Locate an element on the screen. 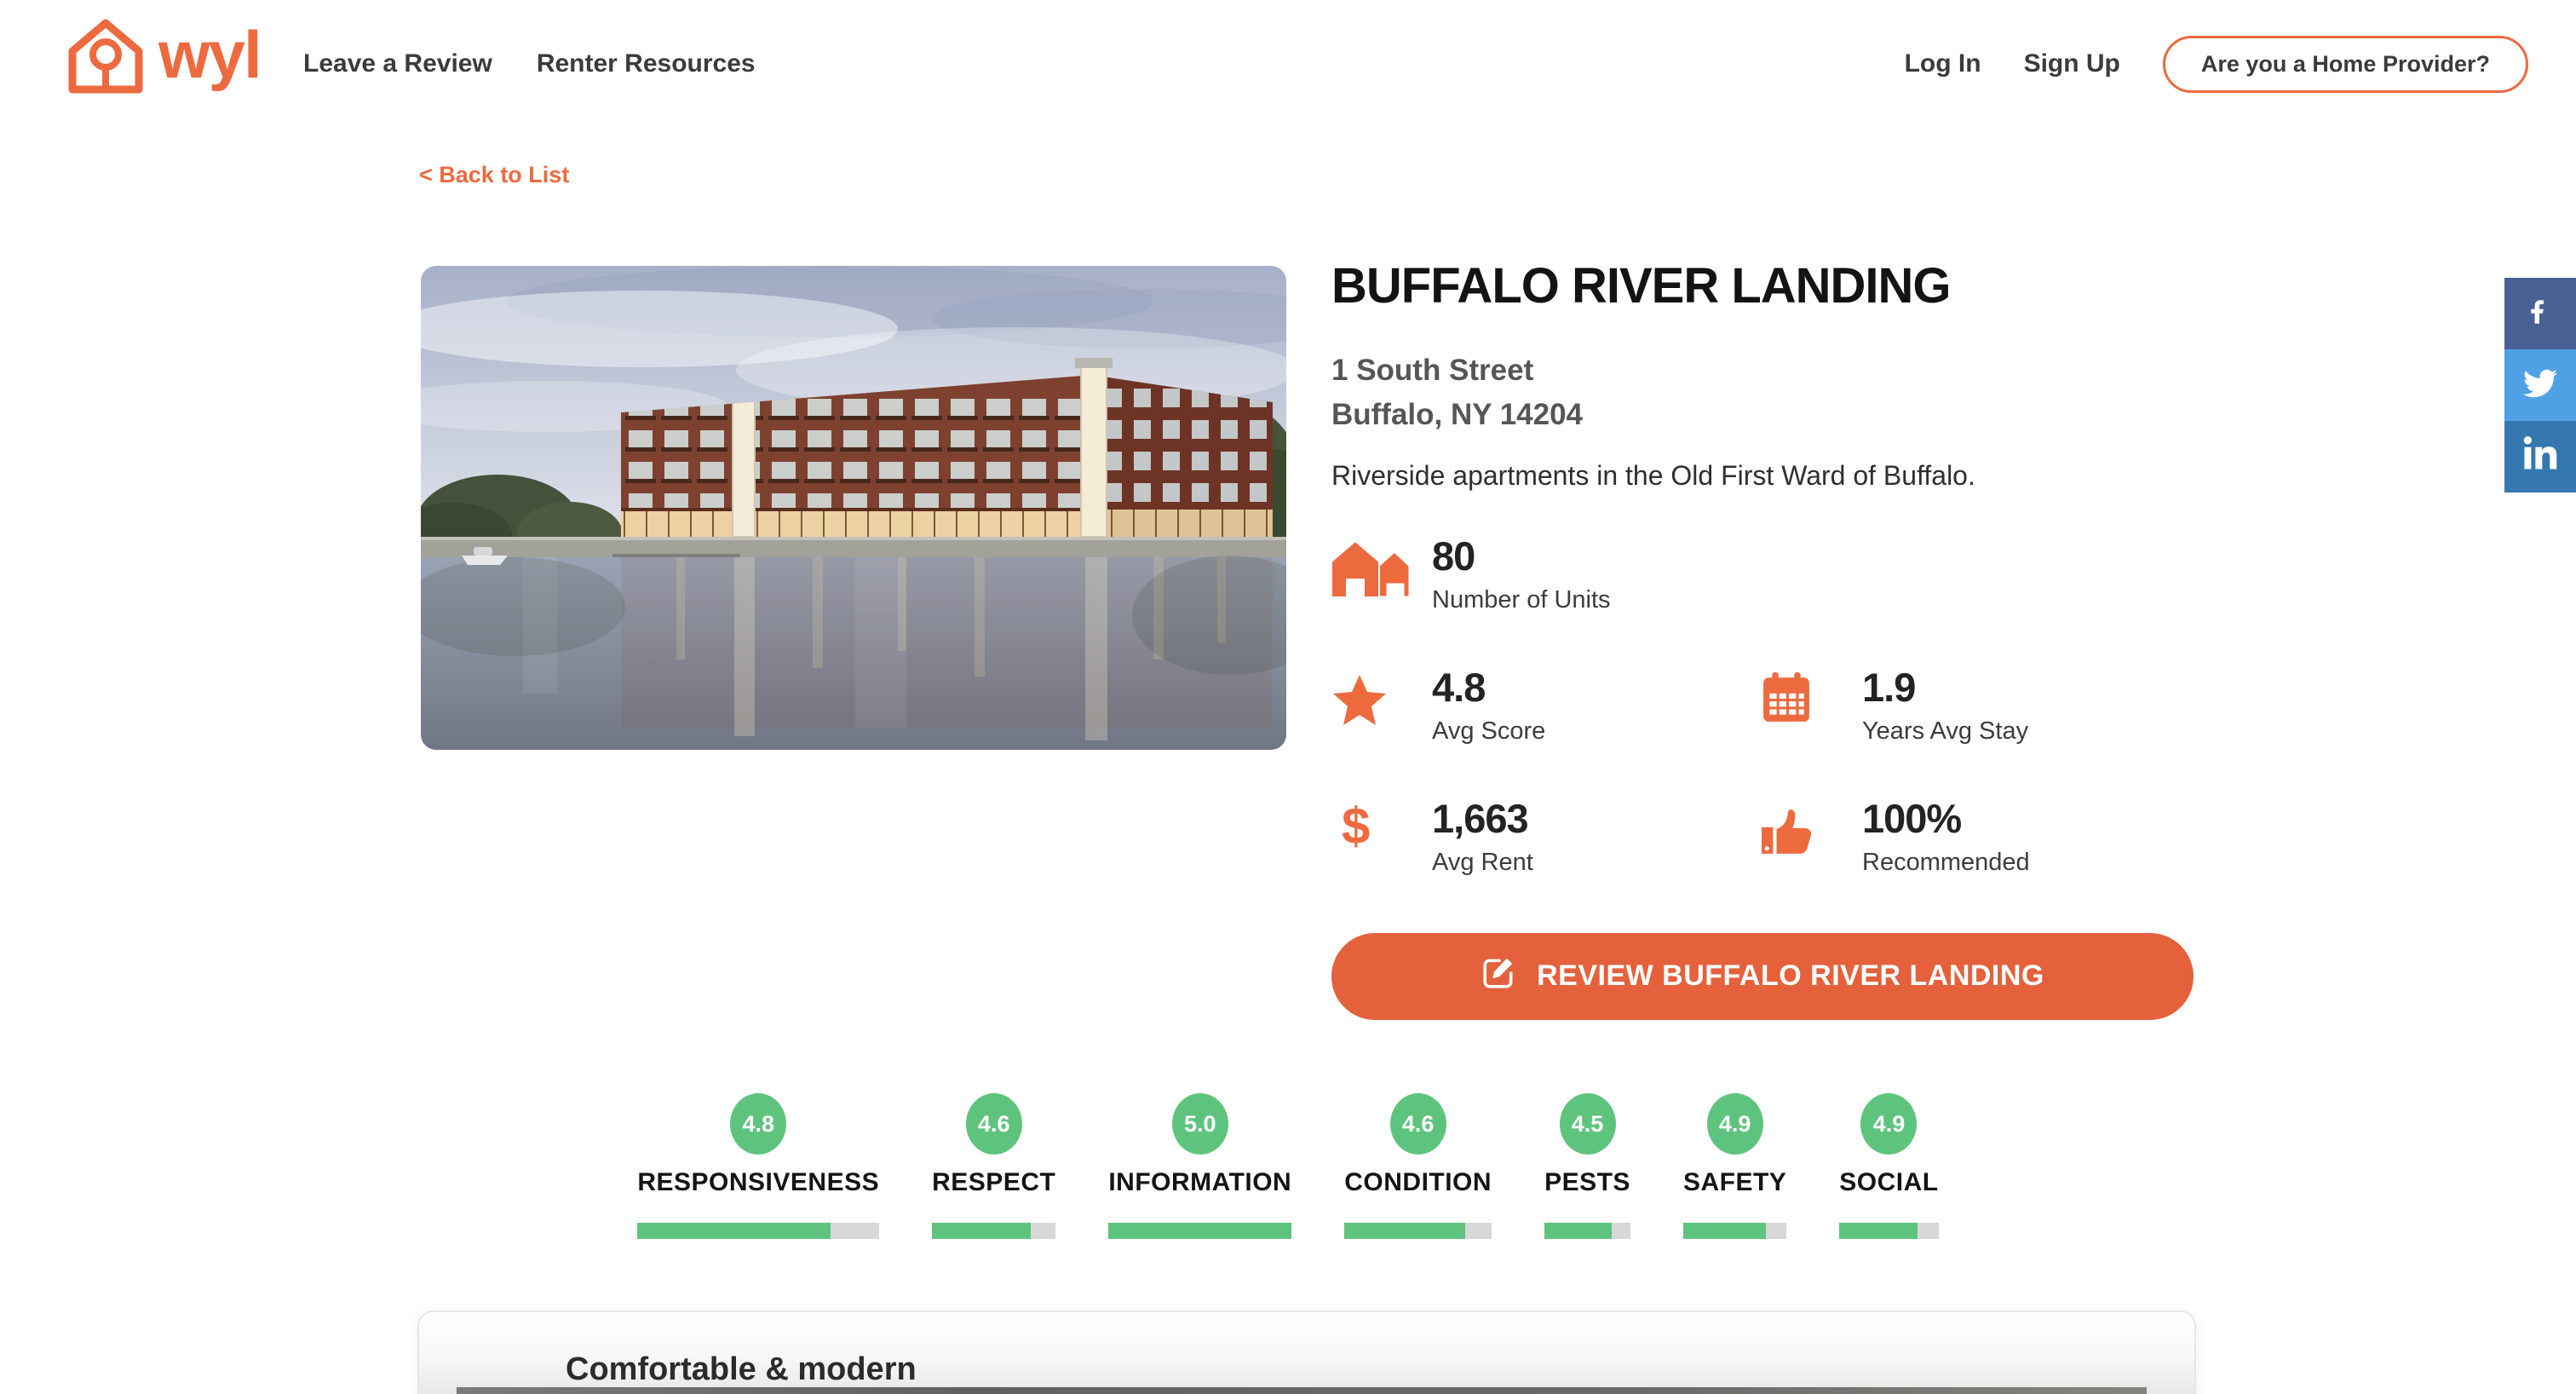 This screenshot has width=2576, height=1394. review-button-label: REVIEW BUFFALO RIVER LANDING is located at coordinates (1791, 976).